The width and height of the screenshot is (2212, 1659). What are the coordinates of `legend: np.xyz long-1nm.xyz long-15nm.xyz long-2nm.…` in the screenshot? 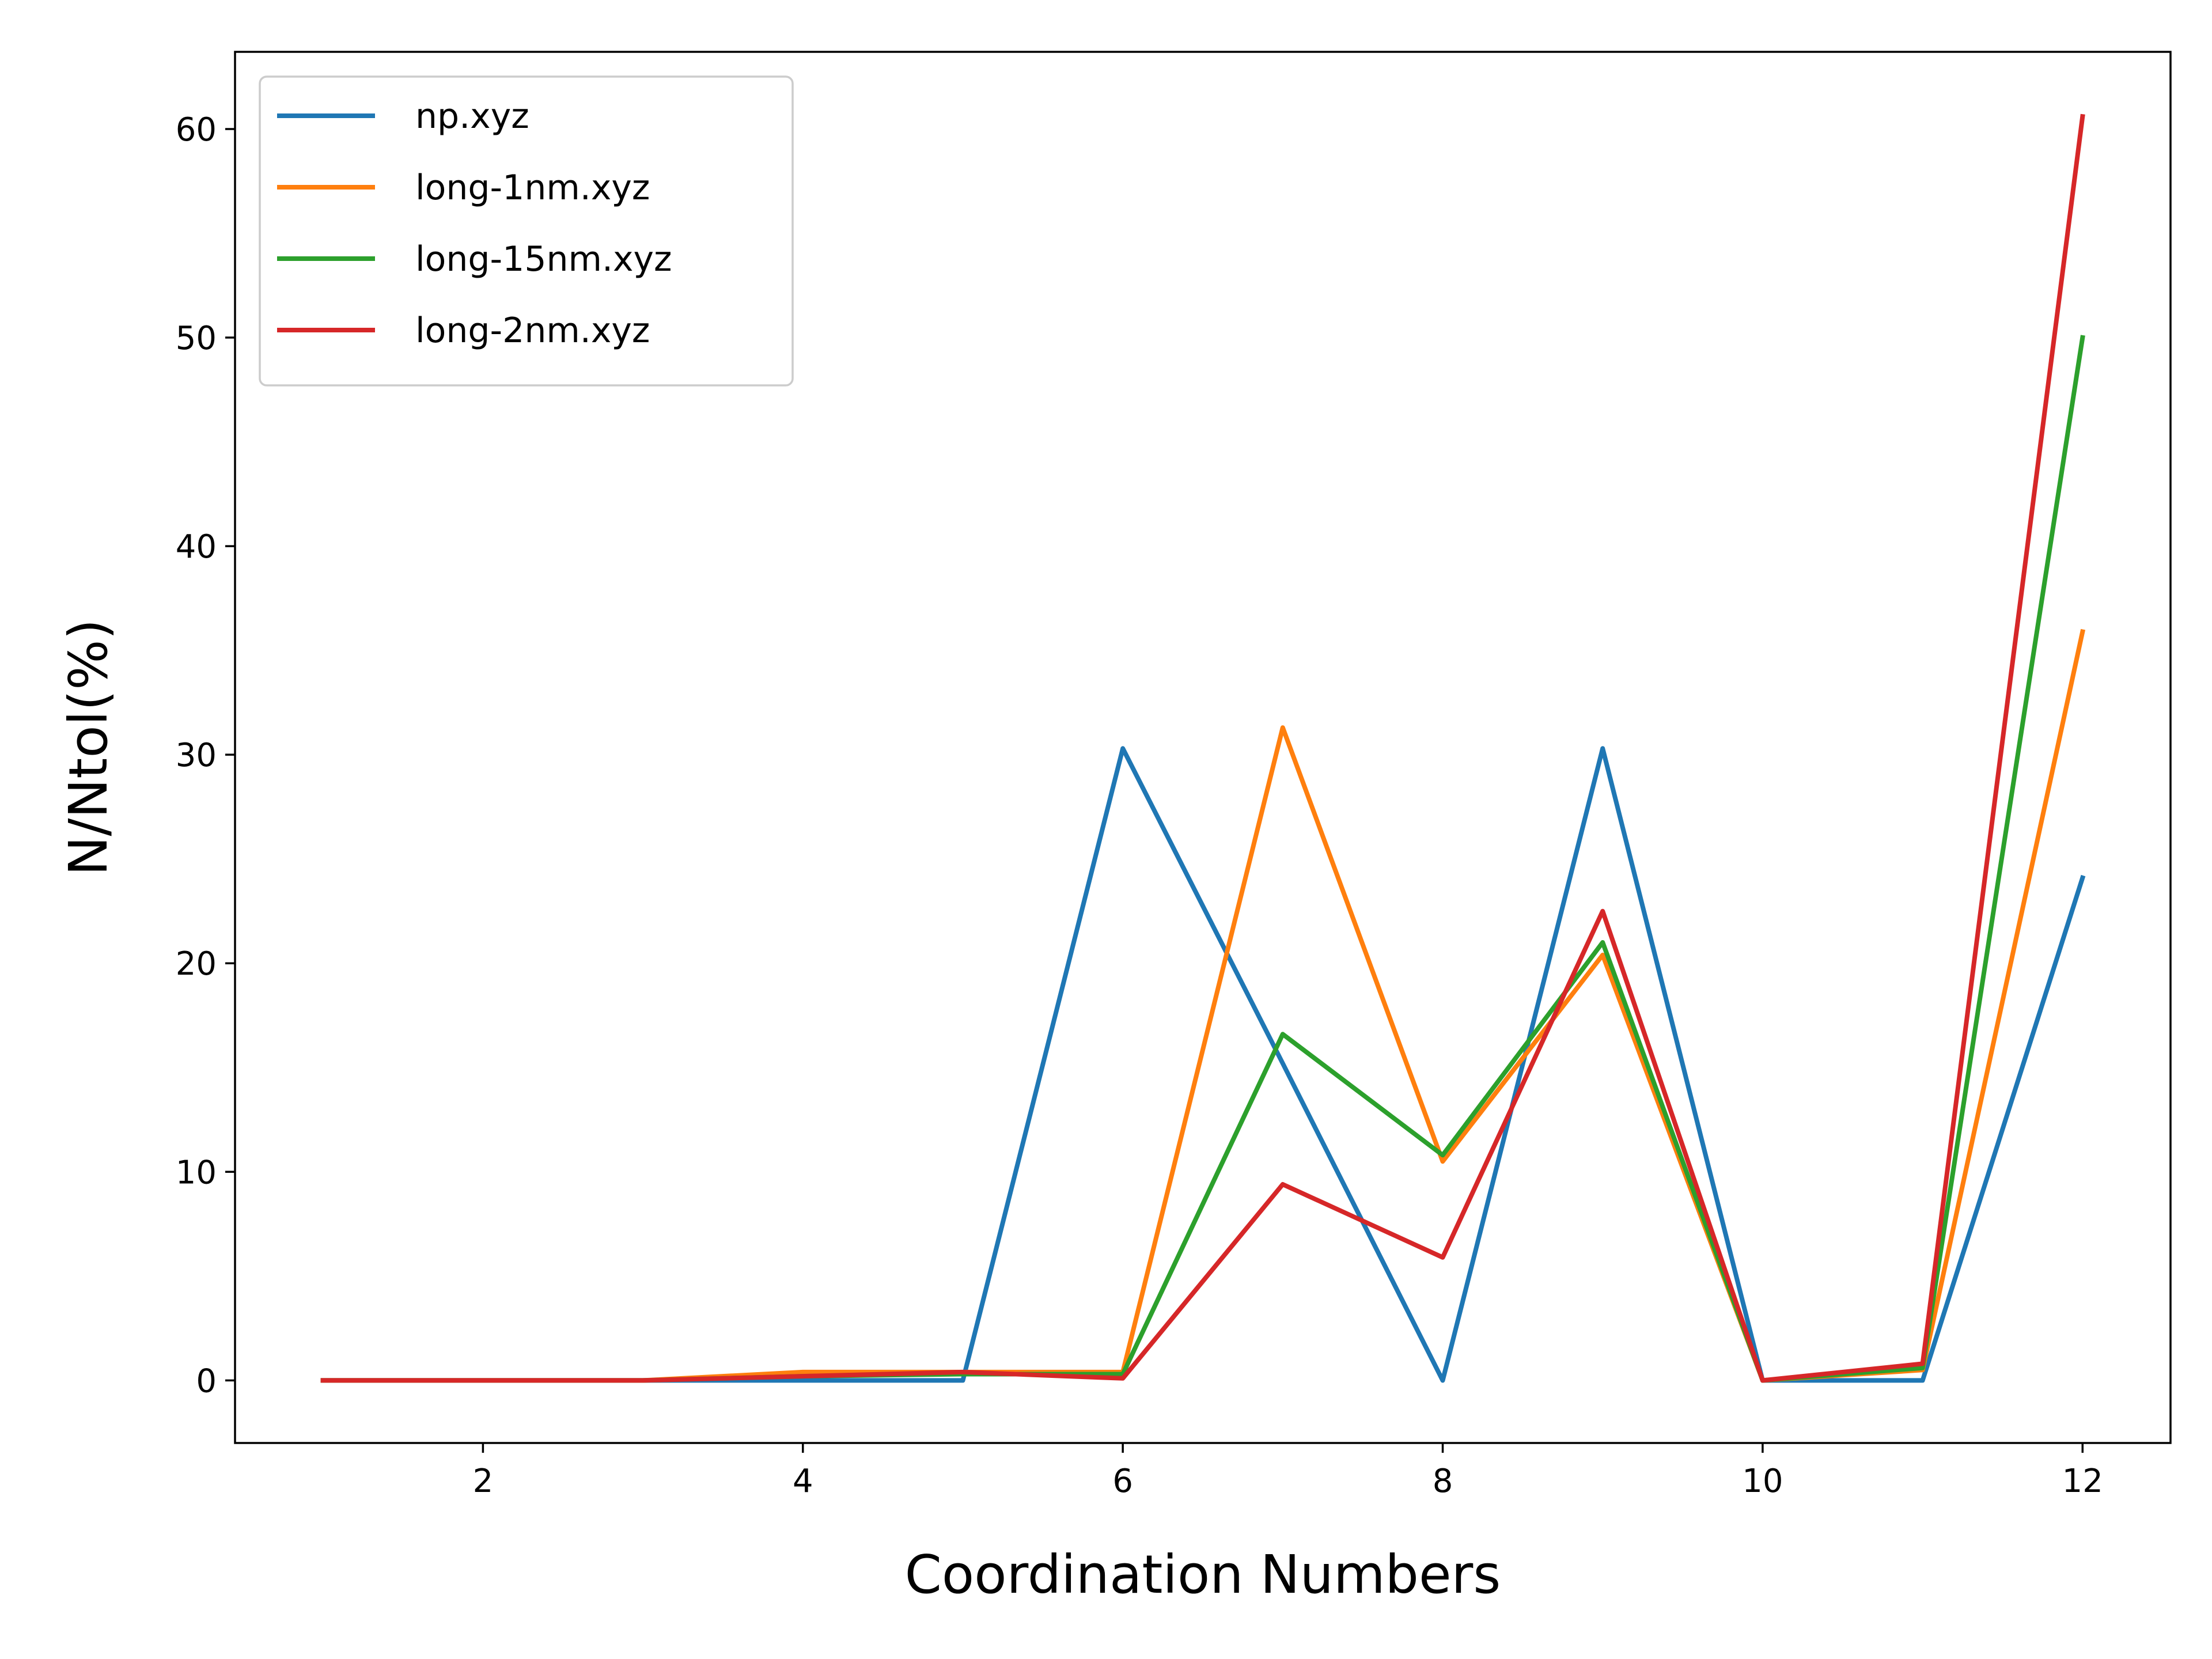 It's located at (526, 231).